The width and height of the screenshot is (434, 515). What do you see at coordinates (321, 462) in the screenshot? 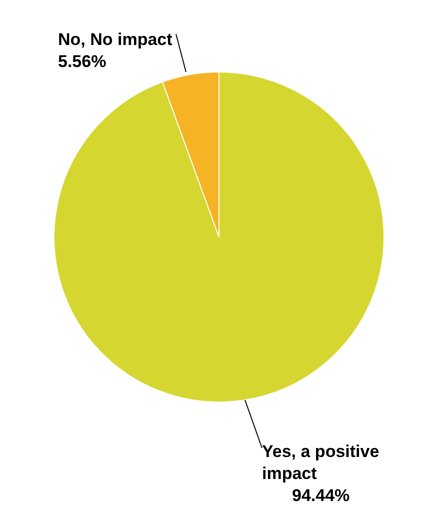
I see `slice-label: Yes, a positive impact` at bounding box center [321, 462].